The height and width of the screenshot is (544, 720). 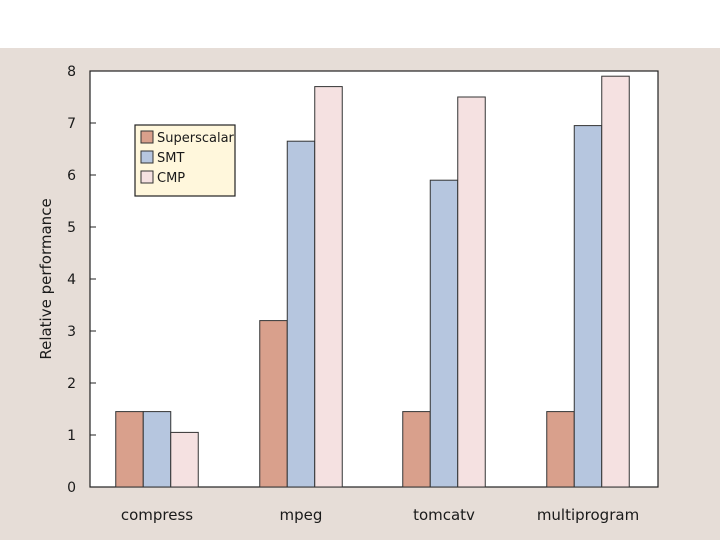 What do you see at coordinates (471, 292) in the screenshot?
I see `bar-cmp-tomcatv` at bounding box center [471, 292].